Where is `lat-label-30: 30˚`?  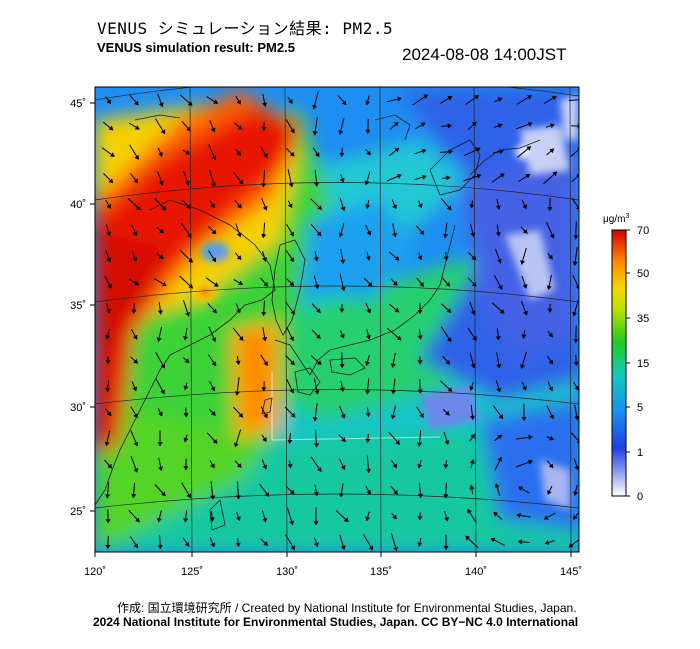 lat-label-30: 30˚ is located at coordinates (78, 408).